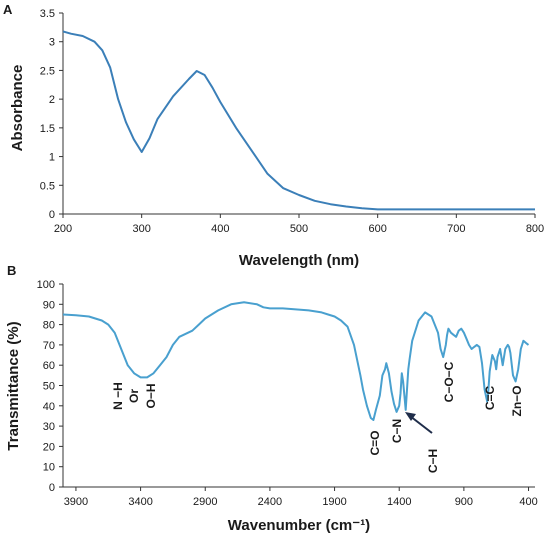 Image resolution: width=550 pixels, height=539 pixels. I want to click on annotation-oh: O−H, so click(151, 395).